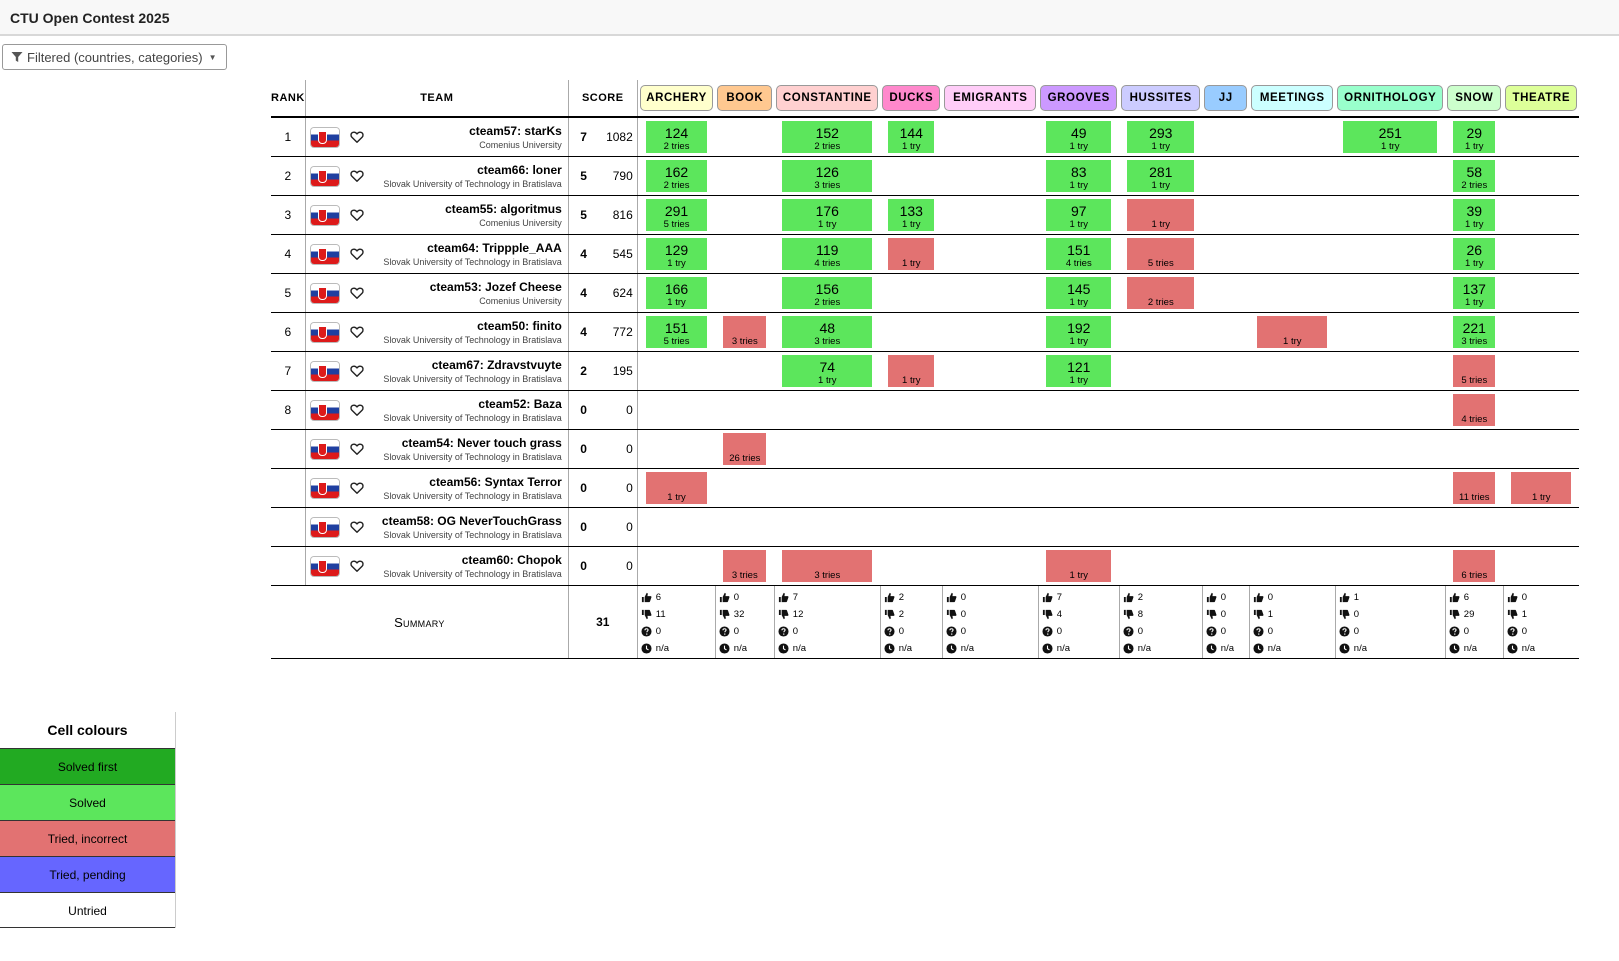 This screenshot has width=1619, height=961. Describe the element at coordinates (911, 215) in the screenshot. I see `solved-cell: 133 1 try` at that location.